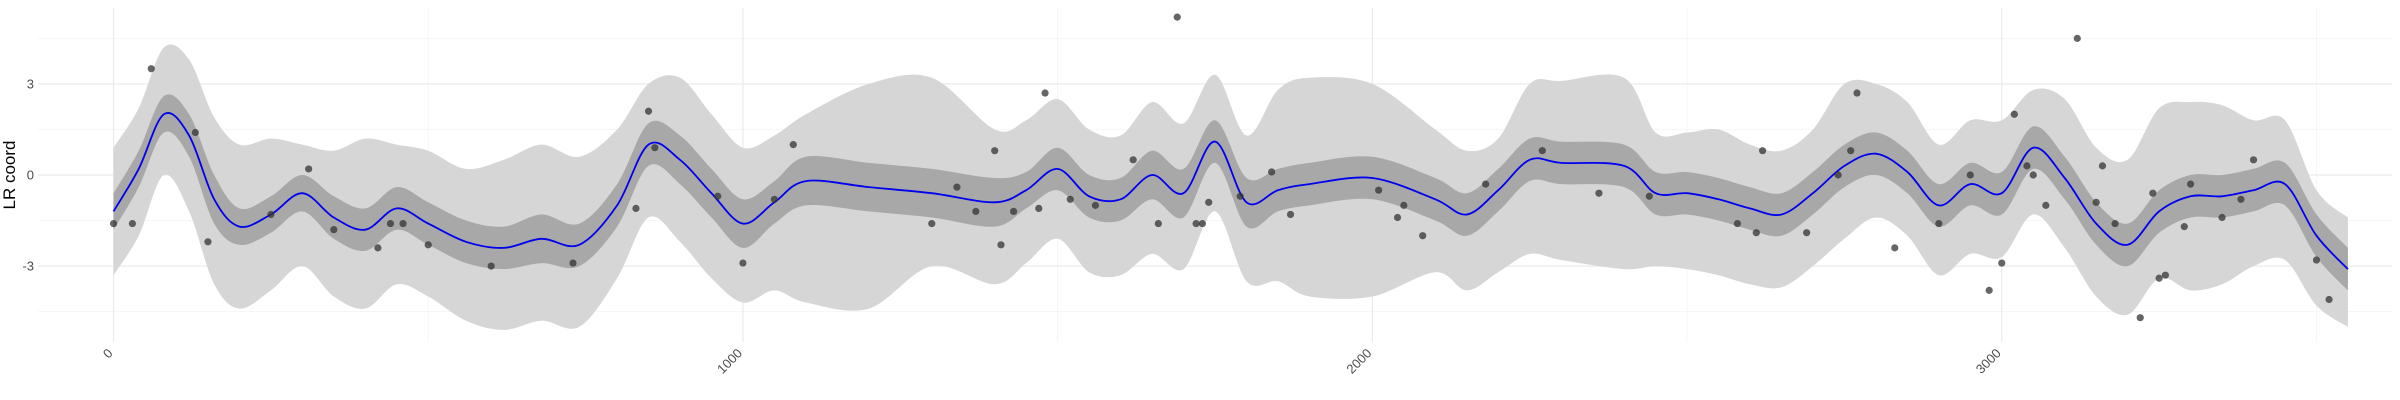  What do you see at coordinates (108, 354) in the screenshot?
I see `x-tick-label: 0` at bounding box center [108, 354].